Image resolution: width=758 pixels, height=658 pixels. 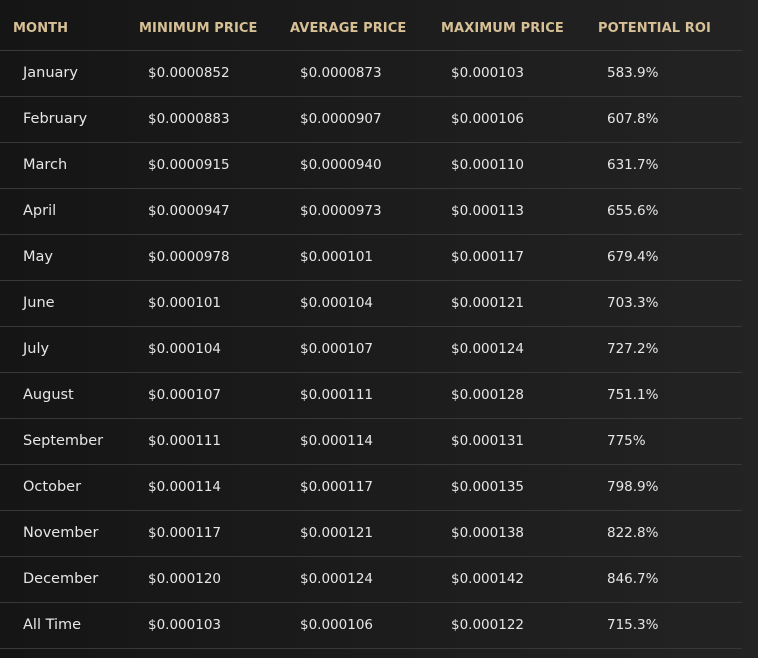 I want to click on potential-roi-cell: 703.3%, so click(x=633, y=303).